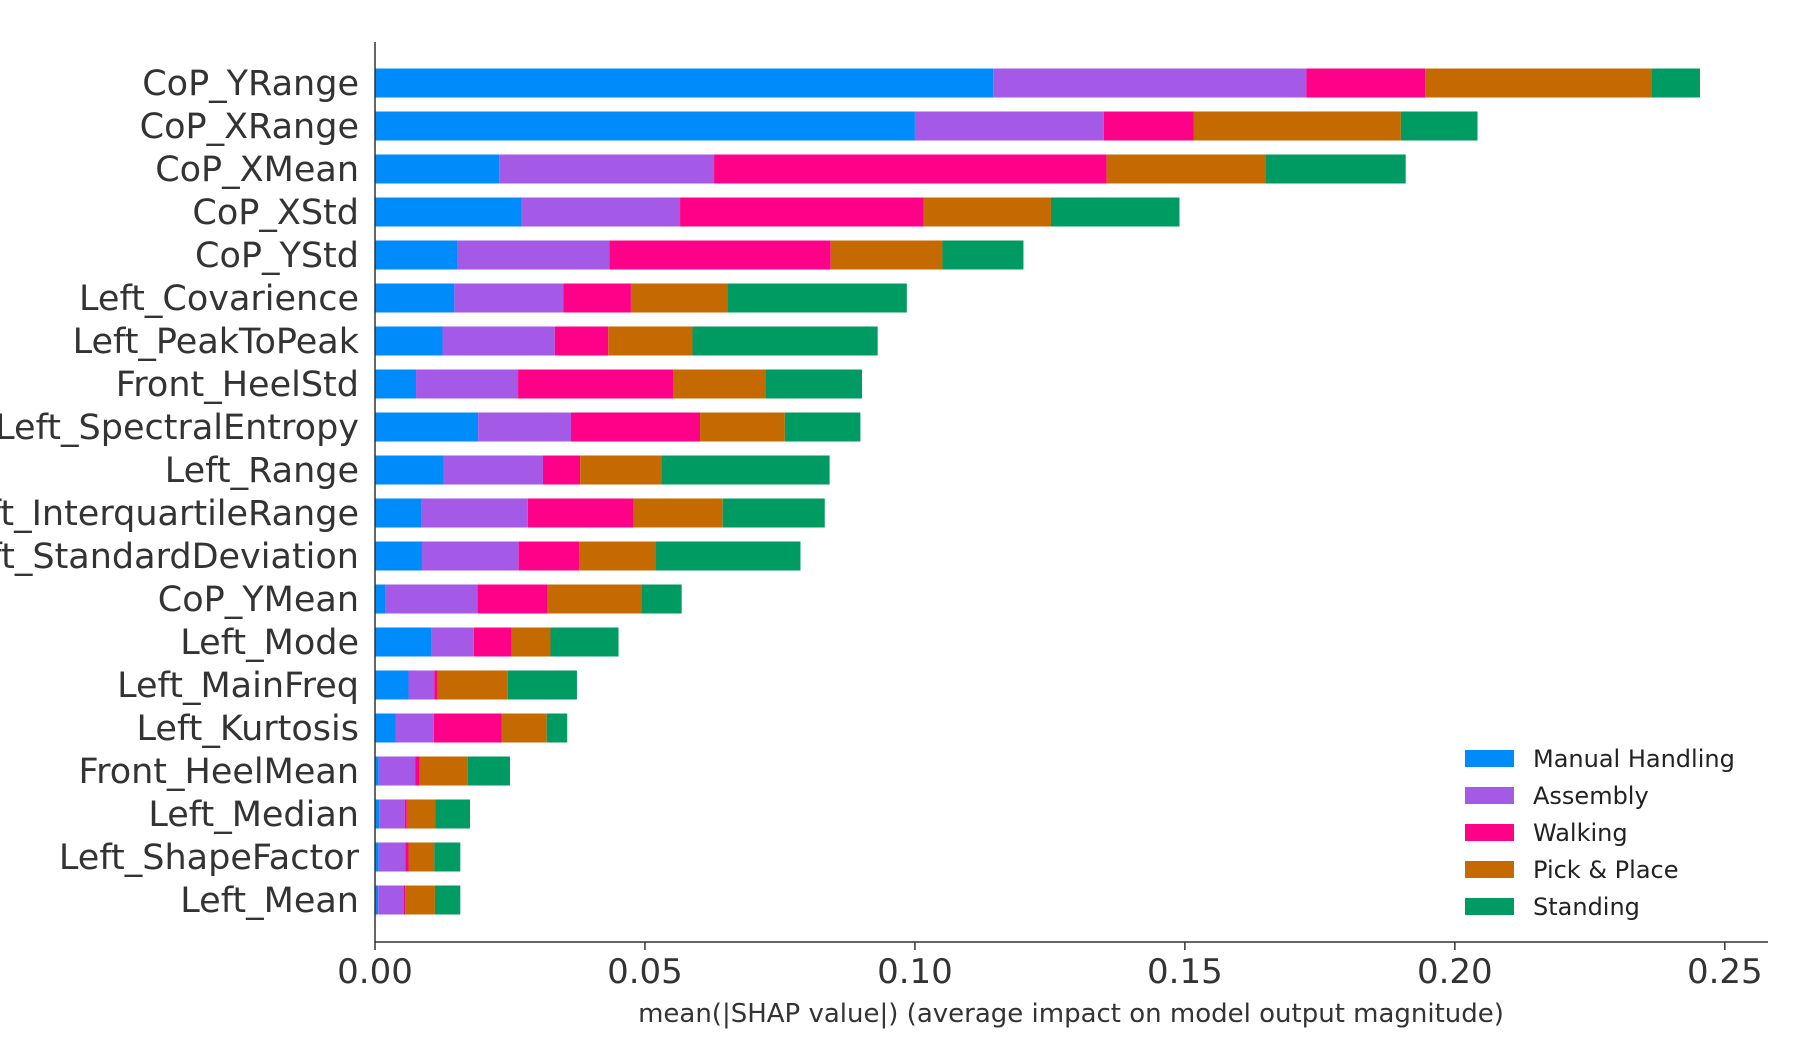  What do you see at coordinates (179, 514) in the screenshot?
I see `y-tick-label: Left_InterquartileRange` at bounding box center [179, 514].